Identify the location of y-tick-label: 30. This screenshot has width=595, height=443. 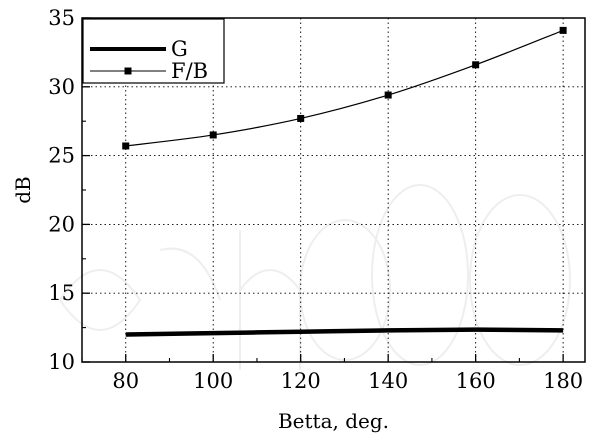
(61, 87).